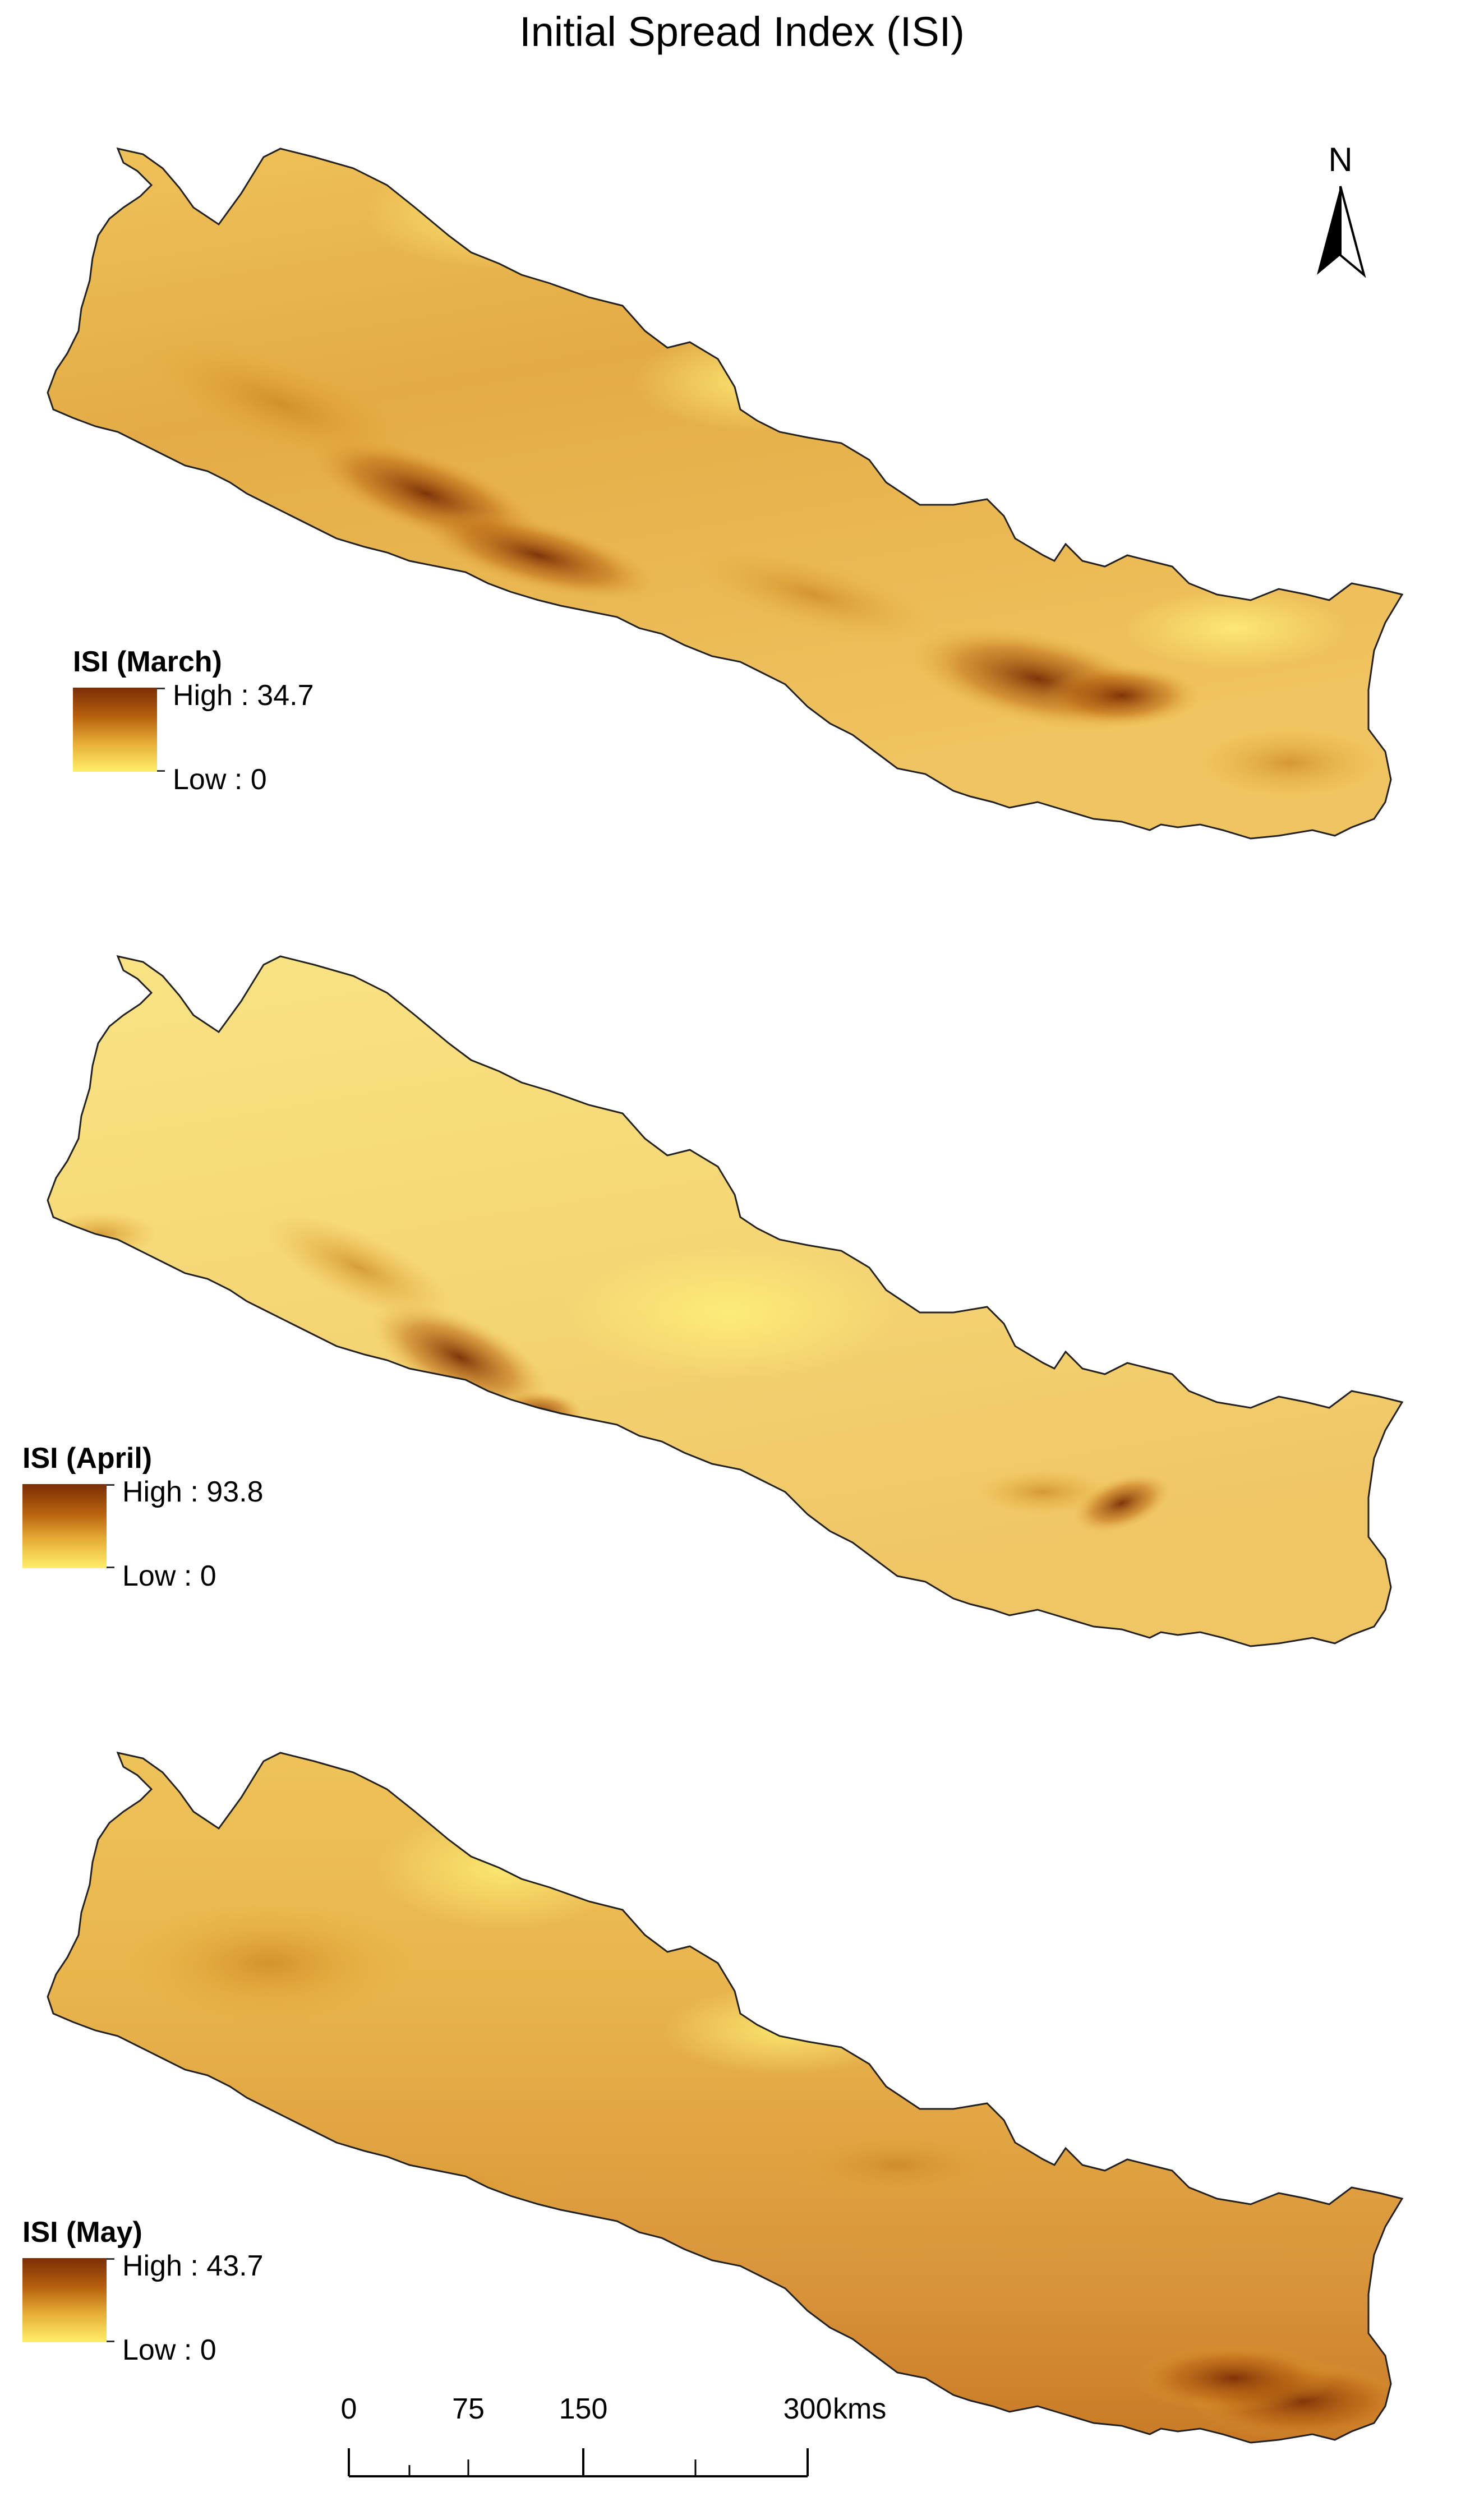 Image resolution: width=1484 pixels, height=2515 pixels. What do you see at coordinates (1340, 159) in the screenshot?
I see `north-label: N` at bounding box center [1340, 159].